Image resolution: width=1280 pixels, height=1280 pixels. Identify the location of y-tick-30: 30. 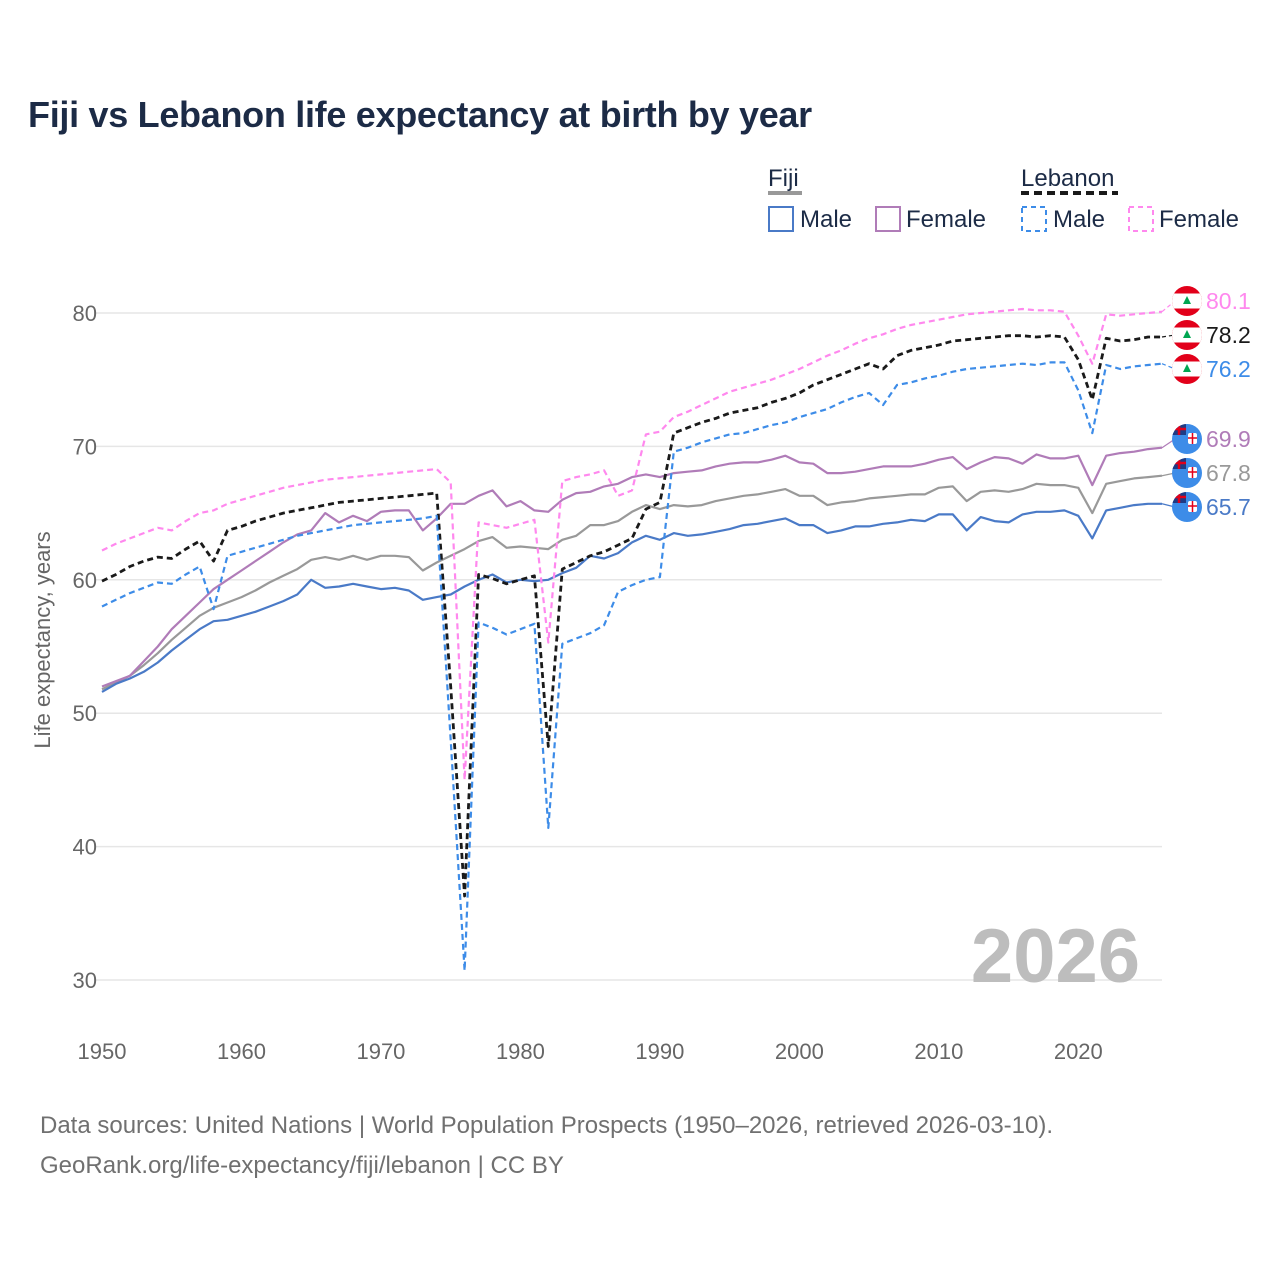
(85, 980).